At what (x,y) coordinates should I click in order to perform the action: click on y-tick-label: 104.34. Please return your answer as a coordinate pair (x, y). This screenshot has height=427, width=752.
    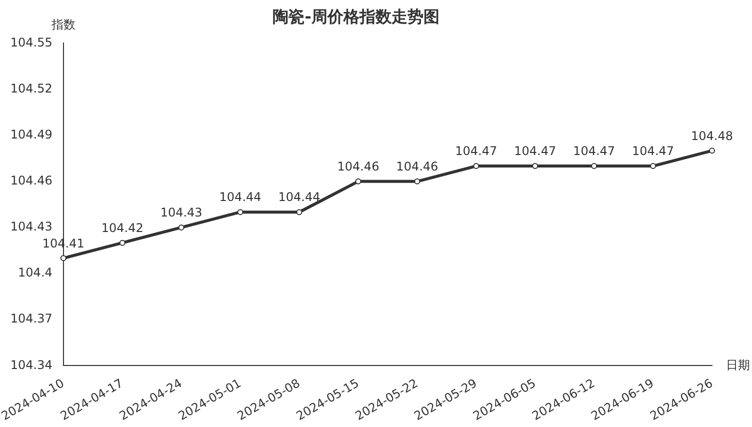
    Looking at the image, I should click on (31, 365).